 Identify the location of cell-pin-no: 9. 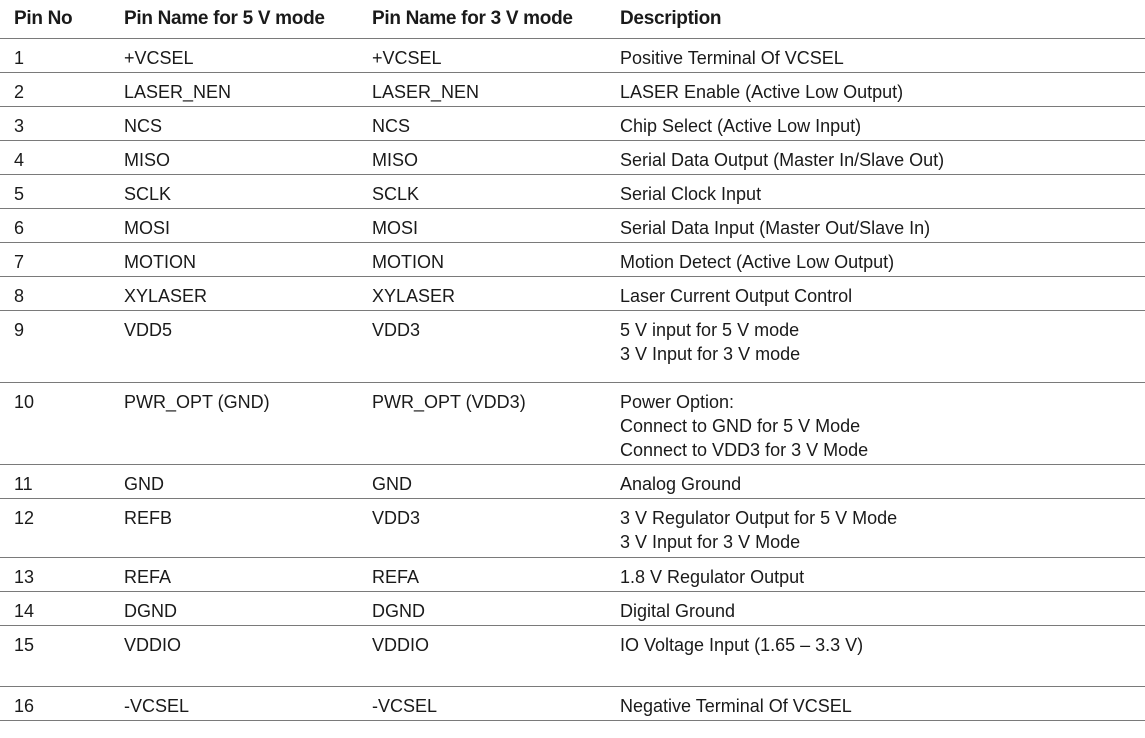
(19, 329).